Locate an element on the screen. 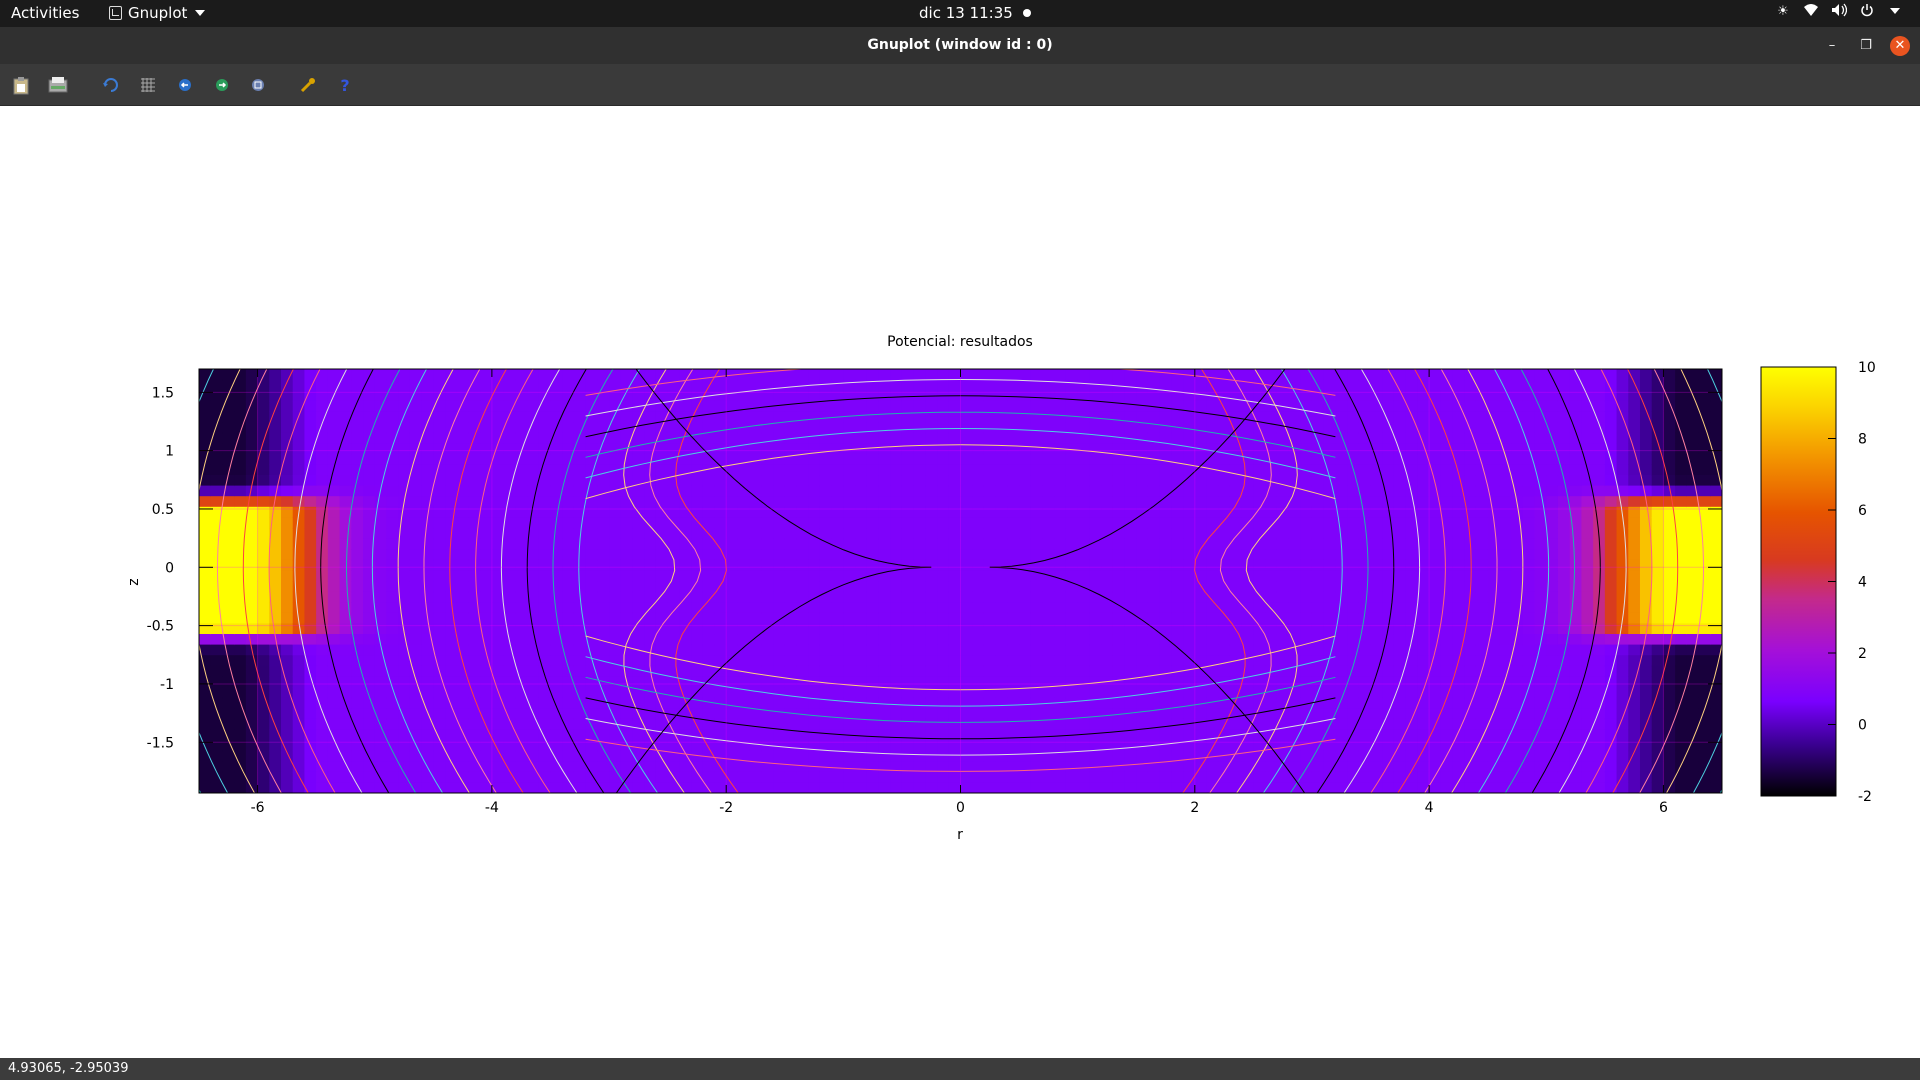  power-icon is located at coordinates (1867, 12).